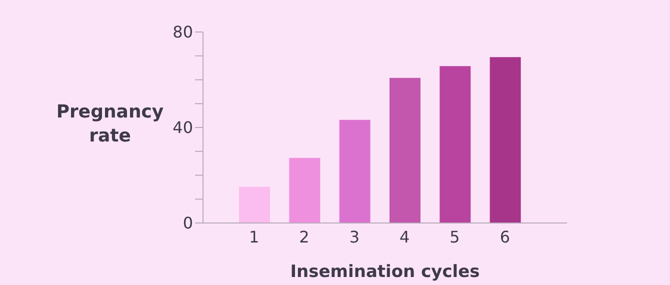 The width and height of the screenshot is (670, 285). What do you see at coordinates (505, 236) in the screenshot?
I see `x-tick-label: 6` at bounding box center [505, 236].